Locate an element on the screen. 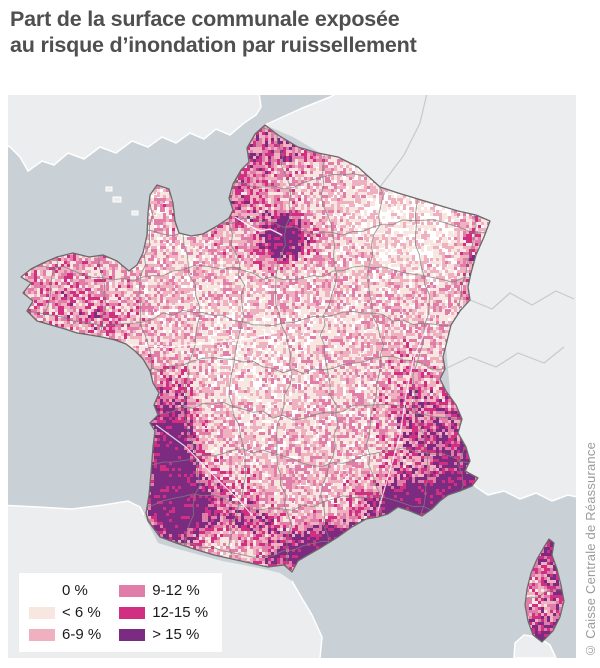  page-title-line1: Part de la surface communale exposée is located at coordinates (205, 19).